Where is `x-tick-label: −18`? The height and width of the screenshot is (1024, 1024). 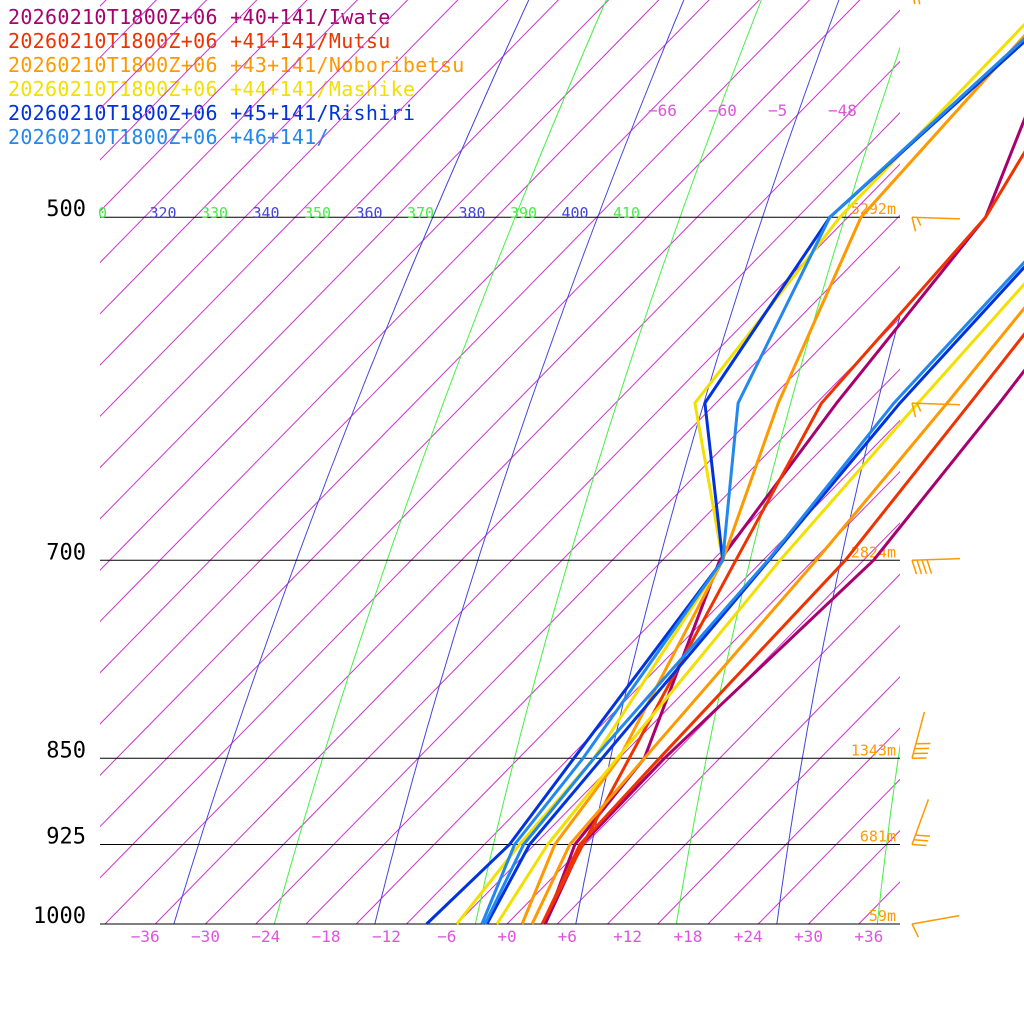
x-tick-label: −18 is located at coordinates (326, 936).